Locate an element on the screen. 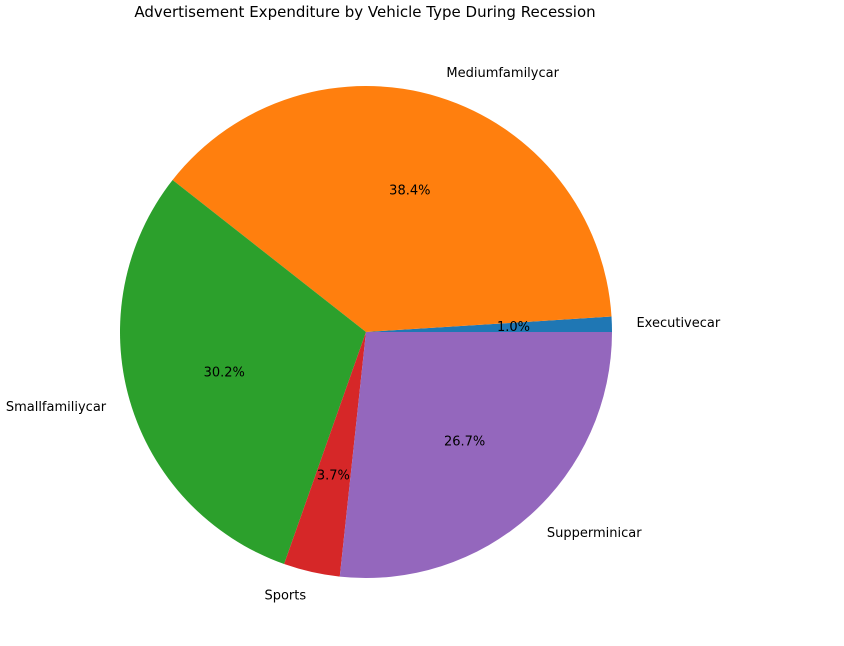  slice-percent-mediumfamilycar: 38.4% is located at coordinates (409, 191).